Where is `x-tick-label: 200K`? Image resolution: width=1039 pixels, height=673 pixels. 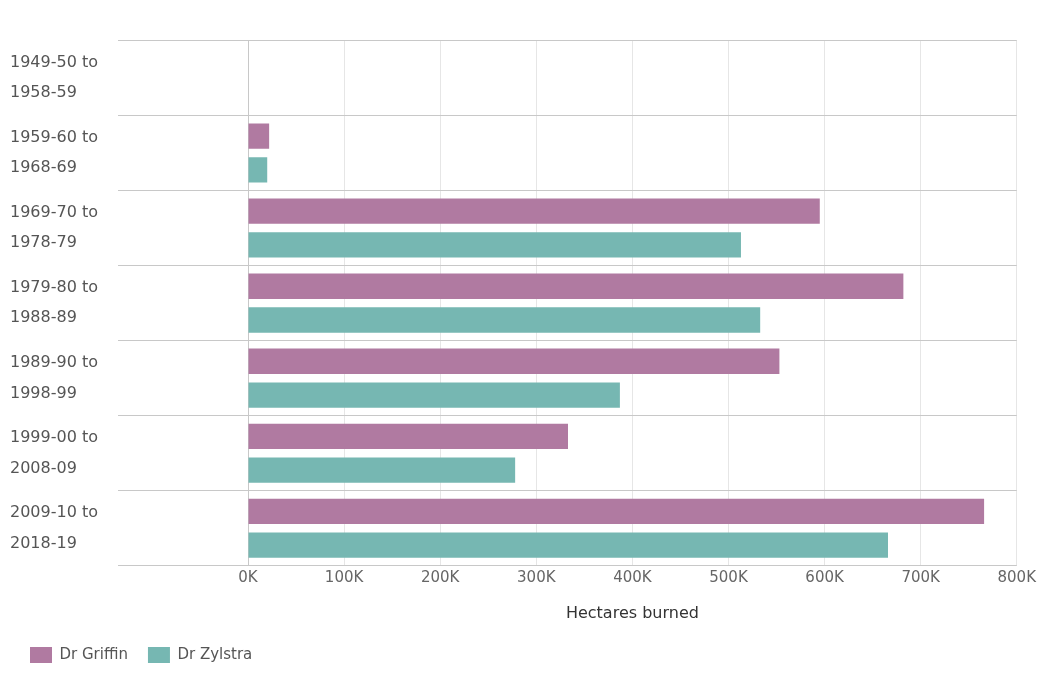 x-tick-label: 200K is located at coordinates (440, 576).